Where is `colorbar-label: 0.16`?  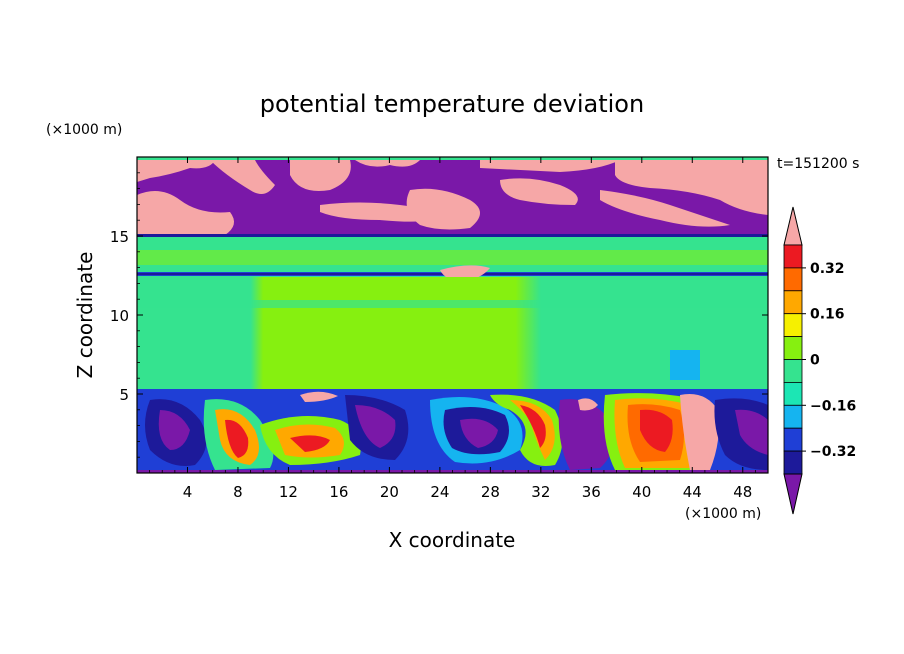 colorbar-label: 0.16 is located at coordinates (827, 315).